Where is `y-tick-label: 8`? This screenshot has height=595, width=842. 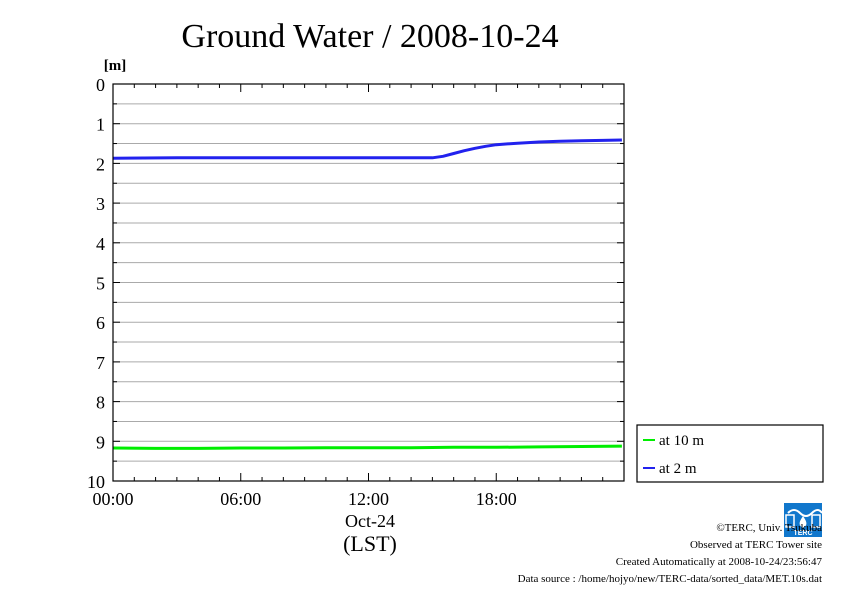 y-tick-label: 8 is located at coordinates (100, 403).